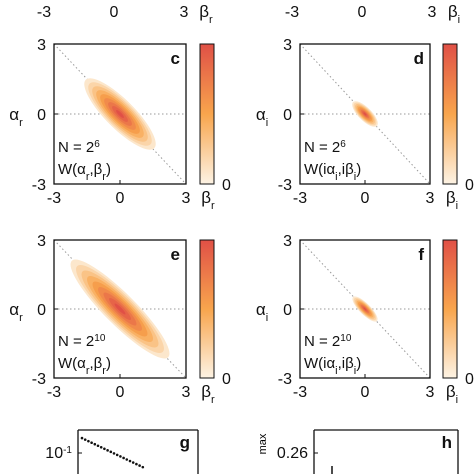 Image resolution: width=474 pixels, height=474 pixels. I want to click on annotation-wigner-part: W(iα, so click(319, 363).